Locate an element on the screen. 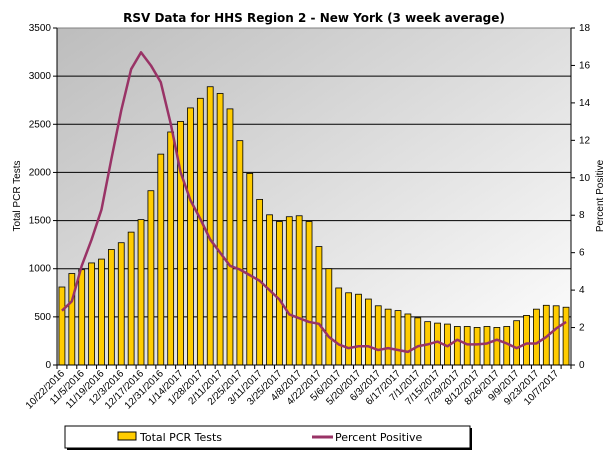 Image resolution: width=616 pixels, height=462 pixels. y2-tick-label: 16 is located at coordinates (585, 65).